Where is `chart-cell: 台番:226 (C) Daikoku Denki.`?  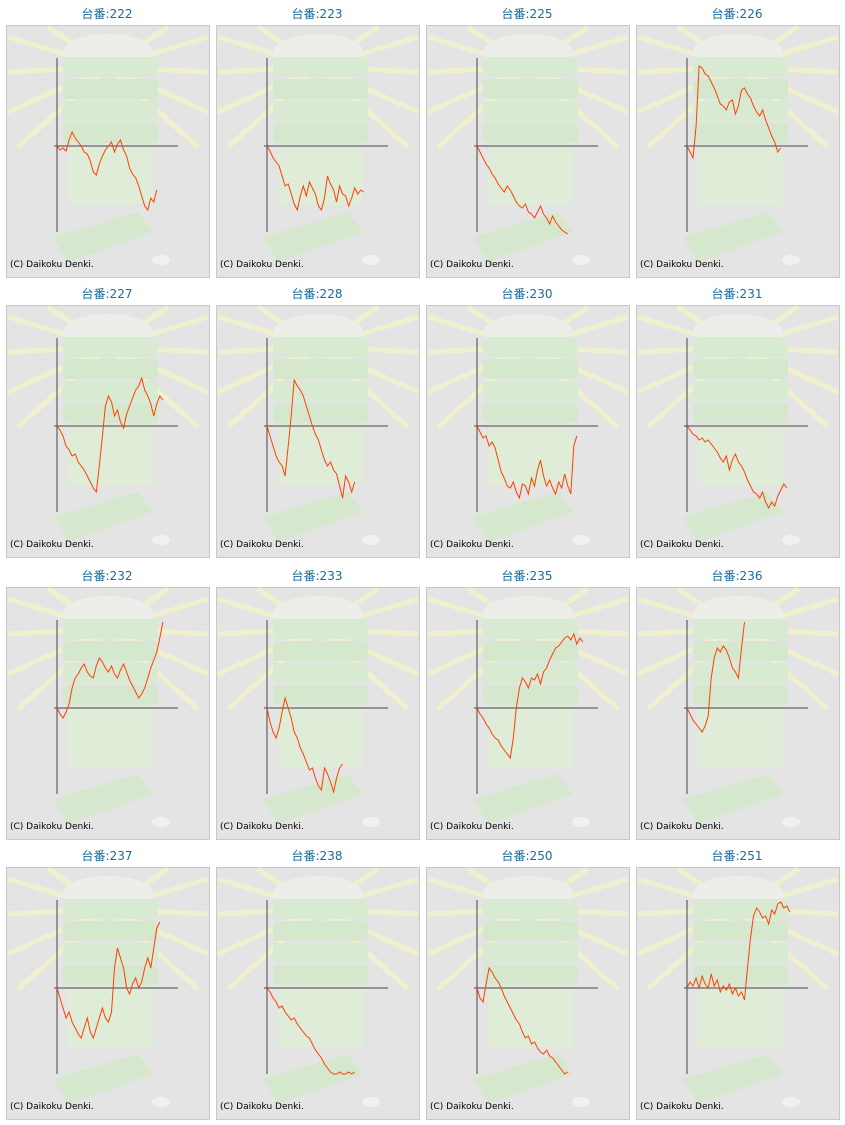 chart-cell: 台番:226 (C) Daikoku Denki. is located at coordinates (738, 142).